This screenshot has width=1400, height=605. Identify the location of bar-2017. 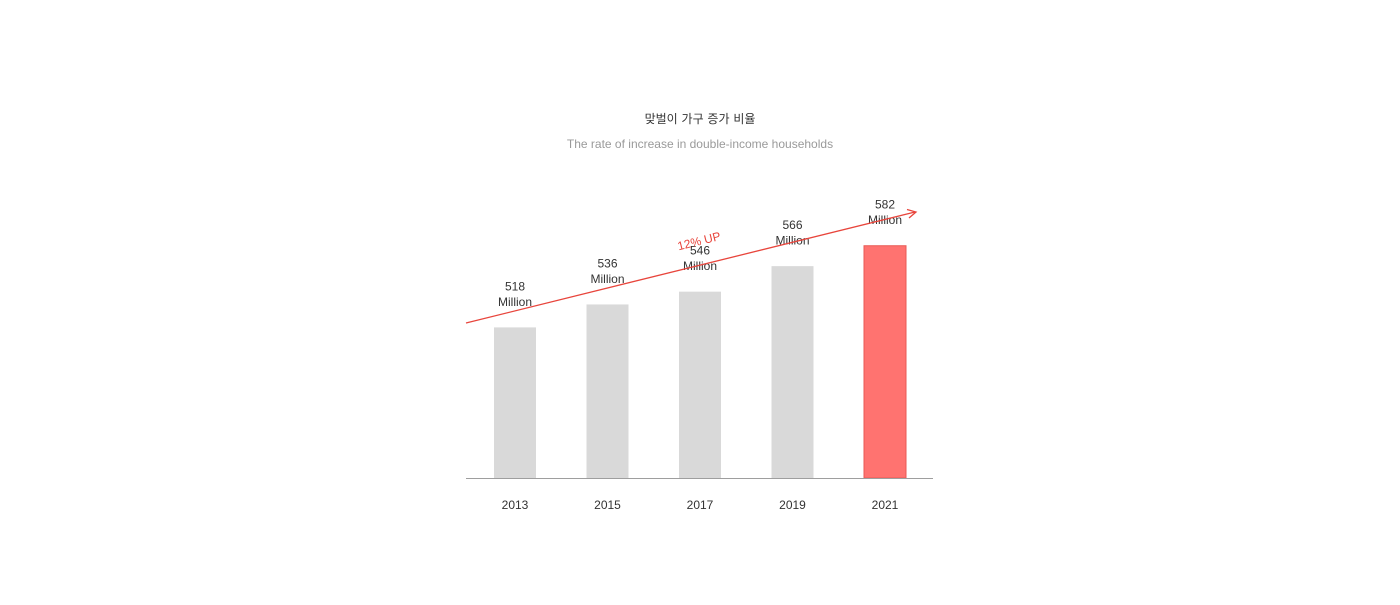
(700, 384).